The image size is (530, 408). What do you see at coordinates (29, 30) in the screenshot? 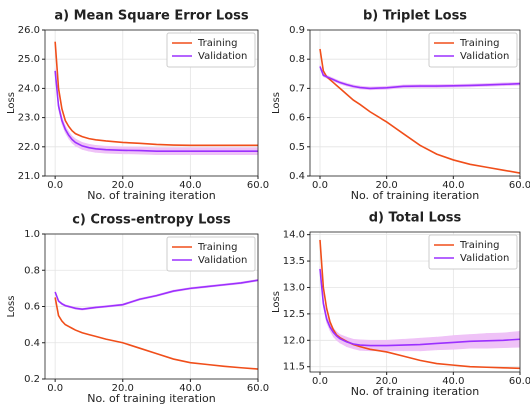
I see `y-tick-label: 26.0` at bounding box center [29, 30].